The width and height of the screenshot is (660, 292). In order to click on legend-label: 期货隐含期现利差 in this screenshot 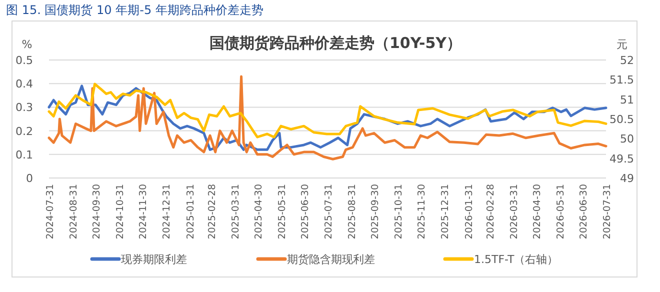, I will do `click(331, 259)`.